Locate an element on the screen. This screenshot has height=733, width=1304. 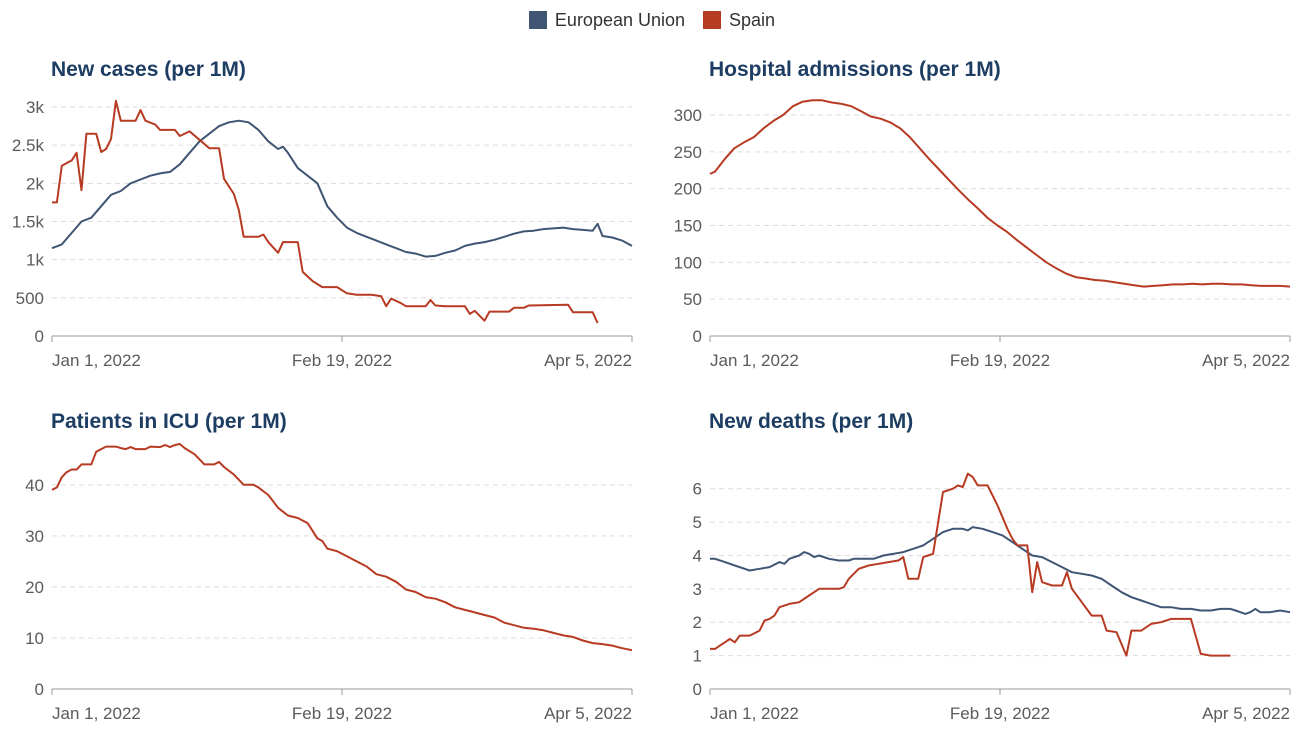
legend-item-eu: European Union is located at coordinates (607, 20).